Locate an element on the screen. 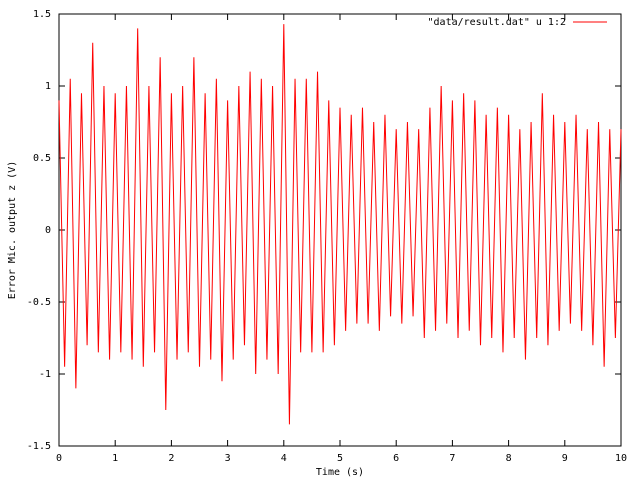  x-tick-label: 8 is located at coordinates (509, 458).